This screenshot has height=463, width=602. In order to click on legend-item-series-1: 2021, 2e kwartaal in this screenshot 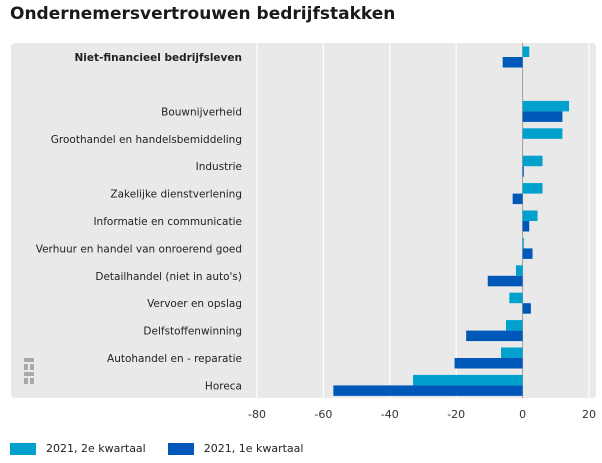, I will do `click(78, 448)`.